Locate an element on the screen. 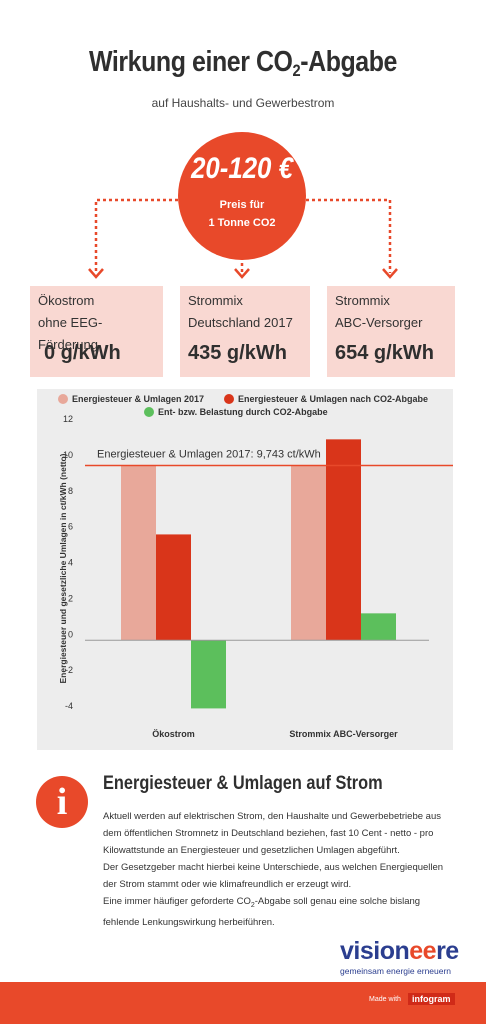 This screenshot has height=1024, width=486. visionere-logo: visioneere gemeinsam energie erneuern is located at coordinates (403, 957).